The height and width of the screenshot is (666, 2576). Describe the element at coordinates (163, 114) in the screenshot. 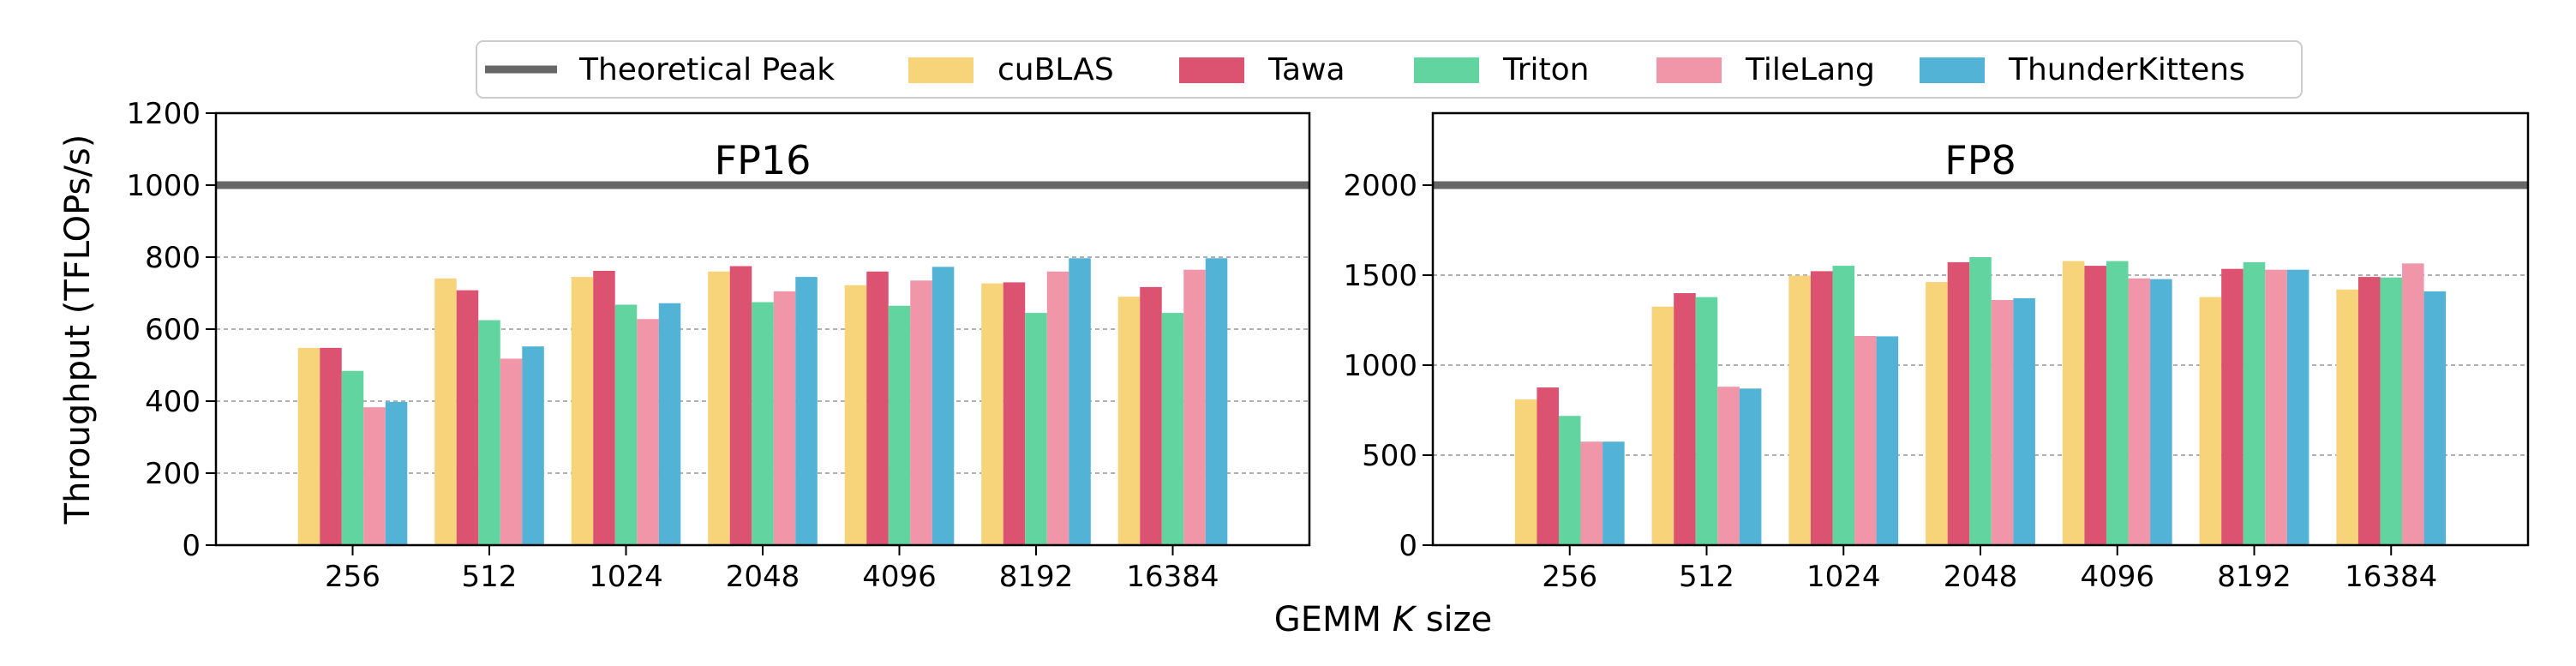

I see `y-tick-label: 1200` at that location.